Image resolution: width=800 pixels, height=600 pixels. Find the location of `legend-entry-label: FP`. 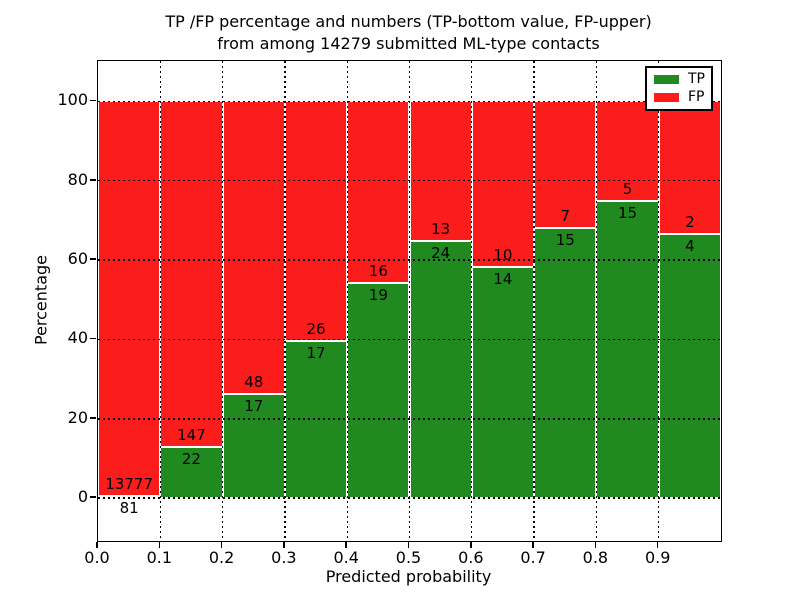

legend-entry-label: FP is located at coordinates (696, 96).